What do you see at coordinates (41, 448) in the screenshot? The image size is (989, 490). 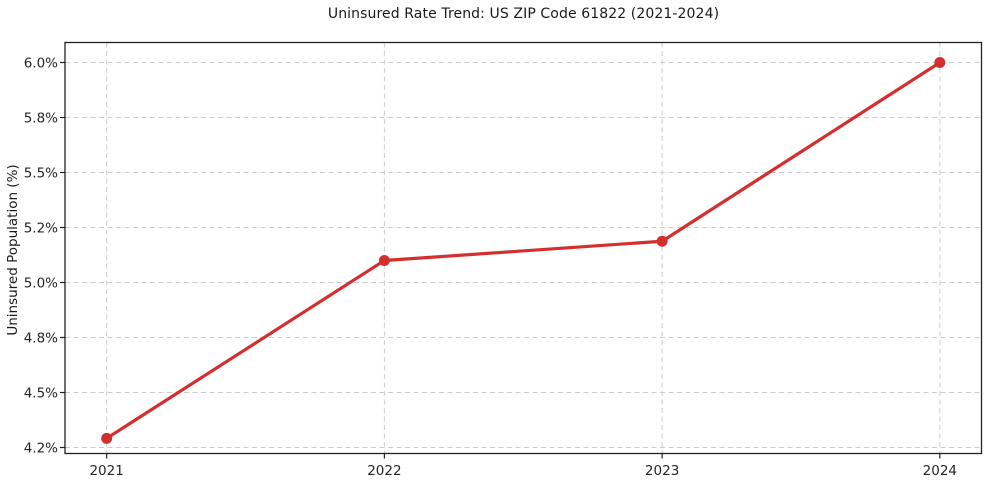 I see `y-tick-label: 4.2%` at bounding box center [41, 448].